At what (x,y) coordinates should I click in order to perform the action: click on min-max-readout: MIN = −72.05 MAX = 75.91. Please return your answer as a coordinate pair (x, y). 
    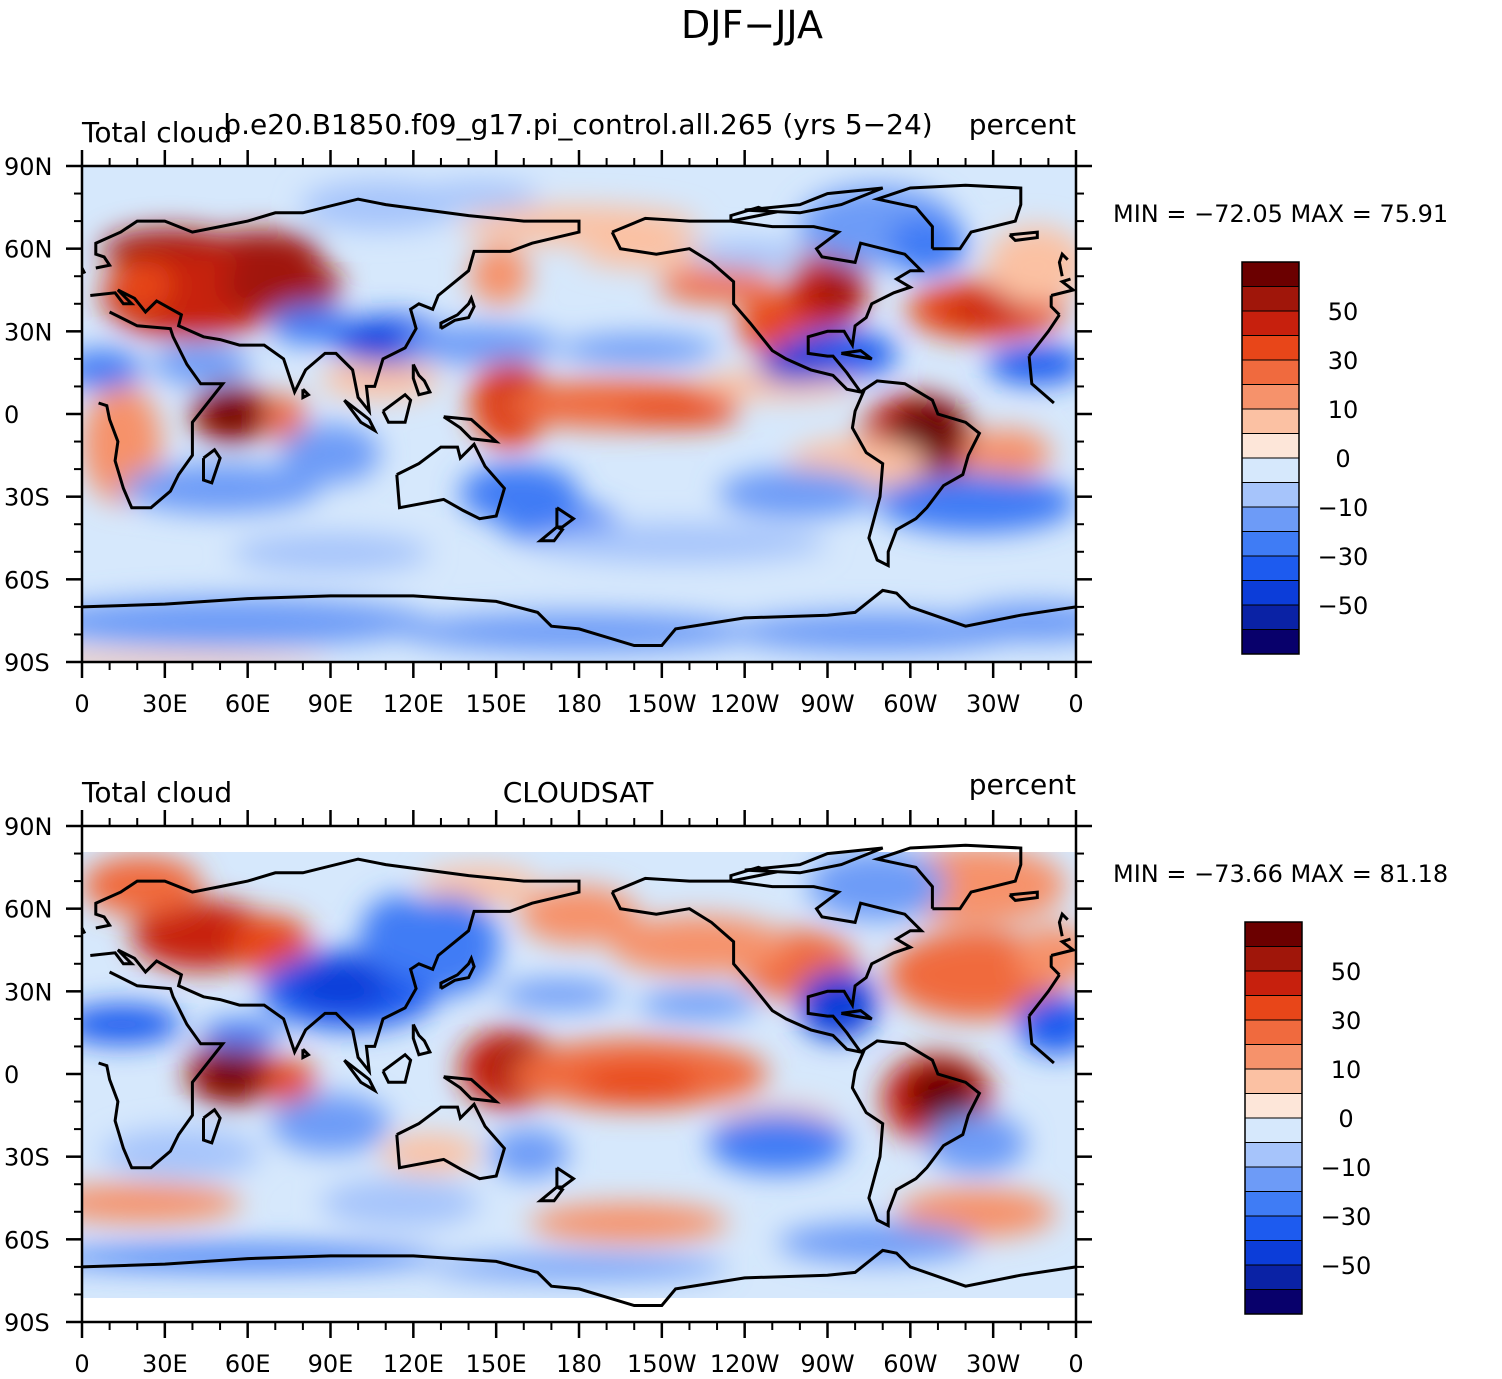
    Looking at the image, I should click on (1280, 214).